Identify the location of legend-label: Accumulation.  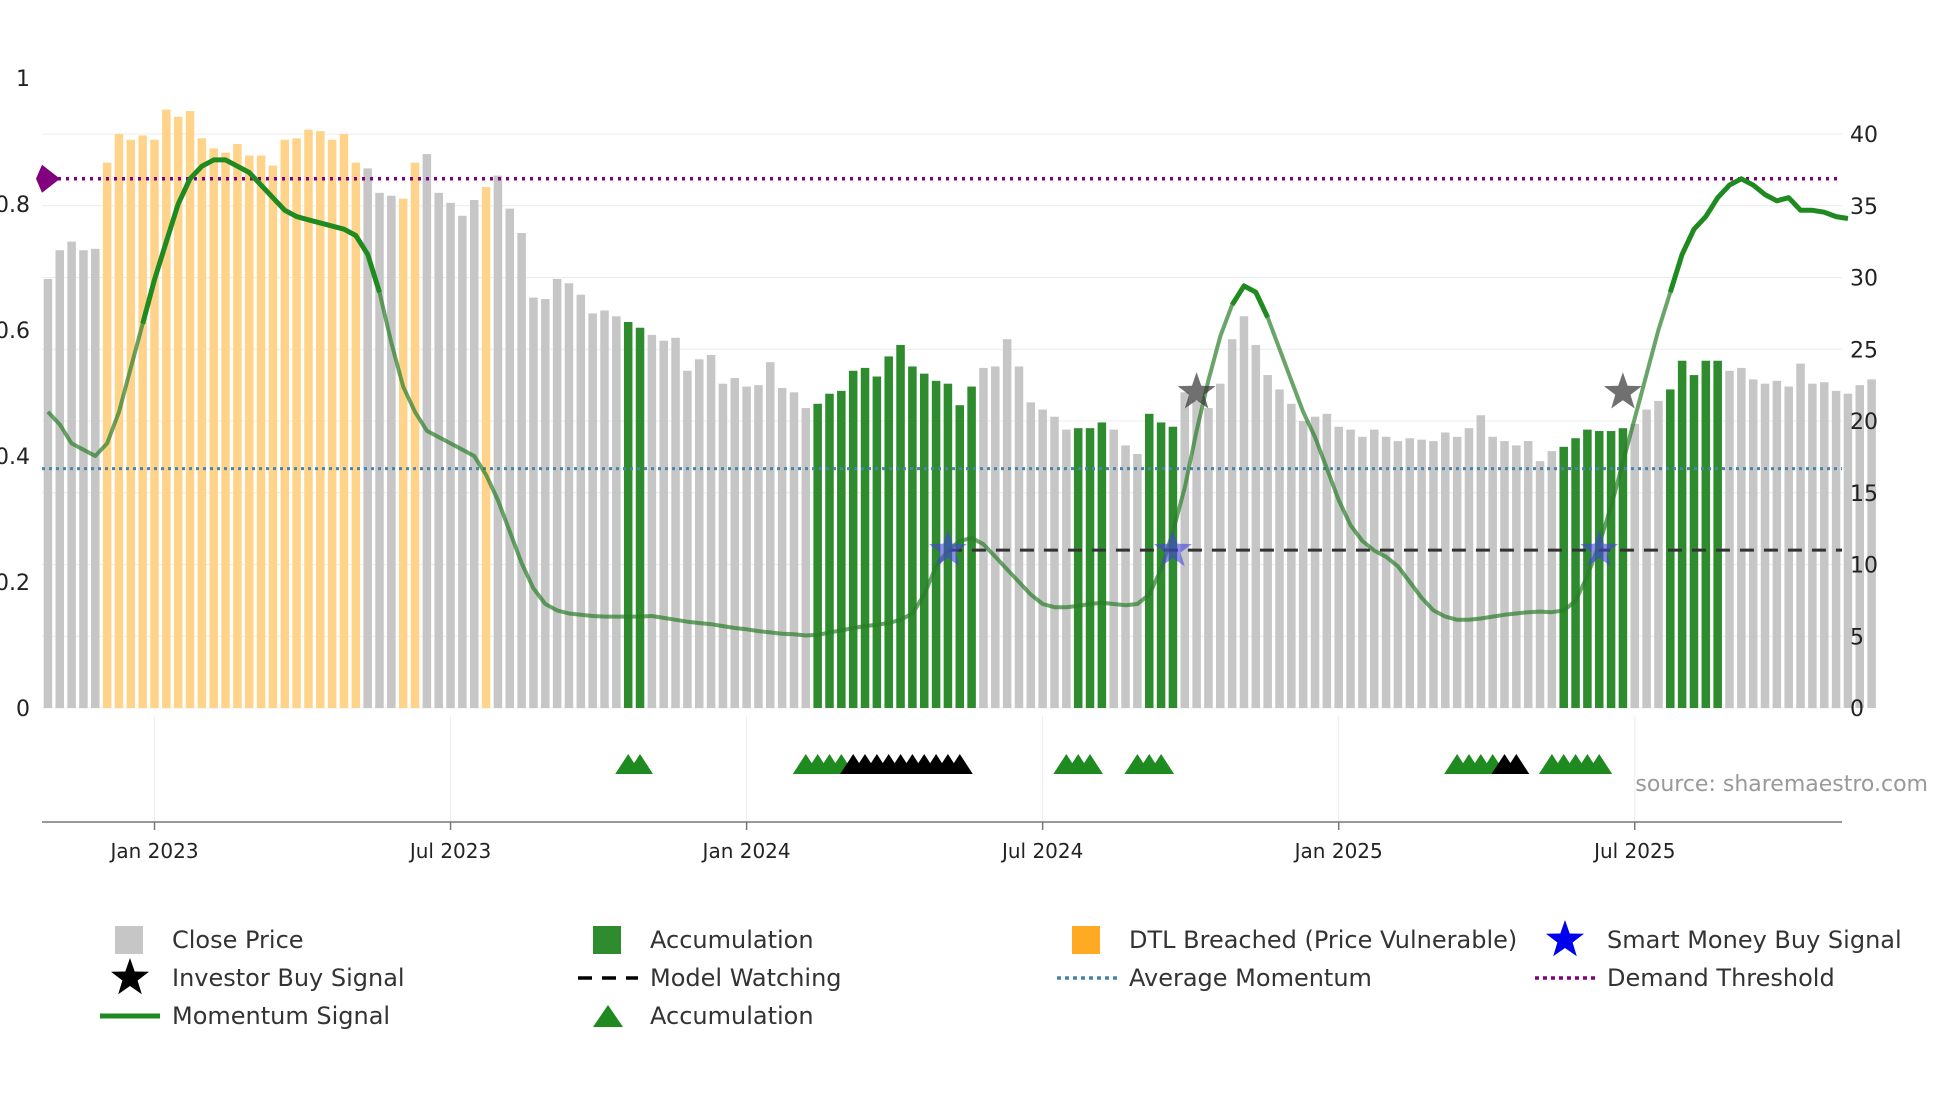
(732, 940).